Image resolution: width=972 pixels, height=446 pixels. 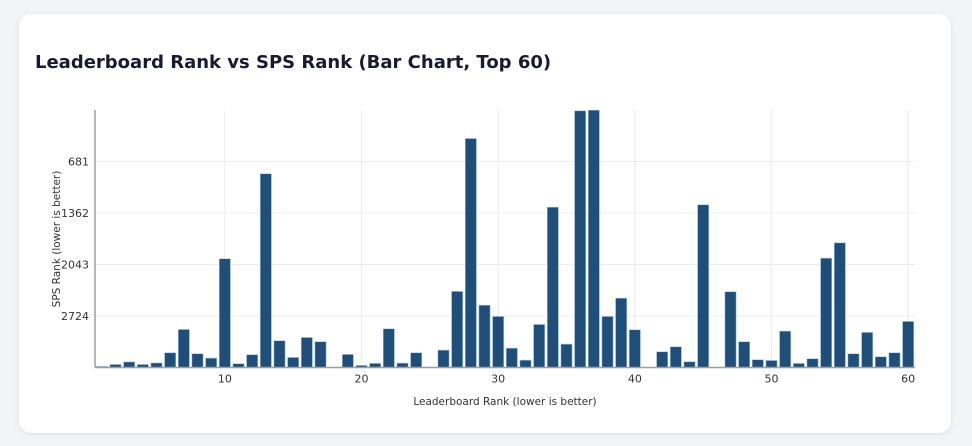 I want to click on x-tick-label: 50, so click(x=772, y=379).